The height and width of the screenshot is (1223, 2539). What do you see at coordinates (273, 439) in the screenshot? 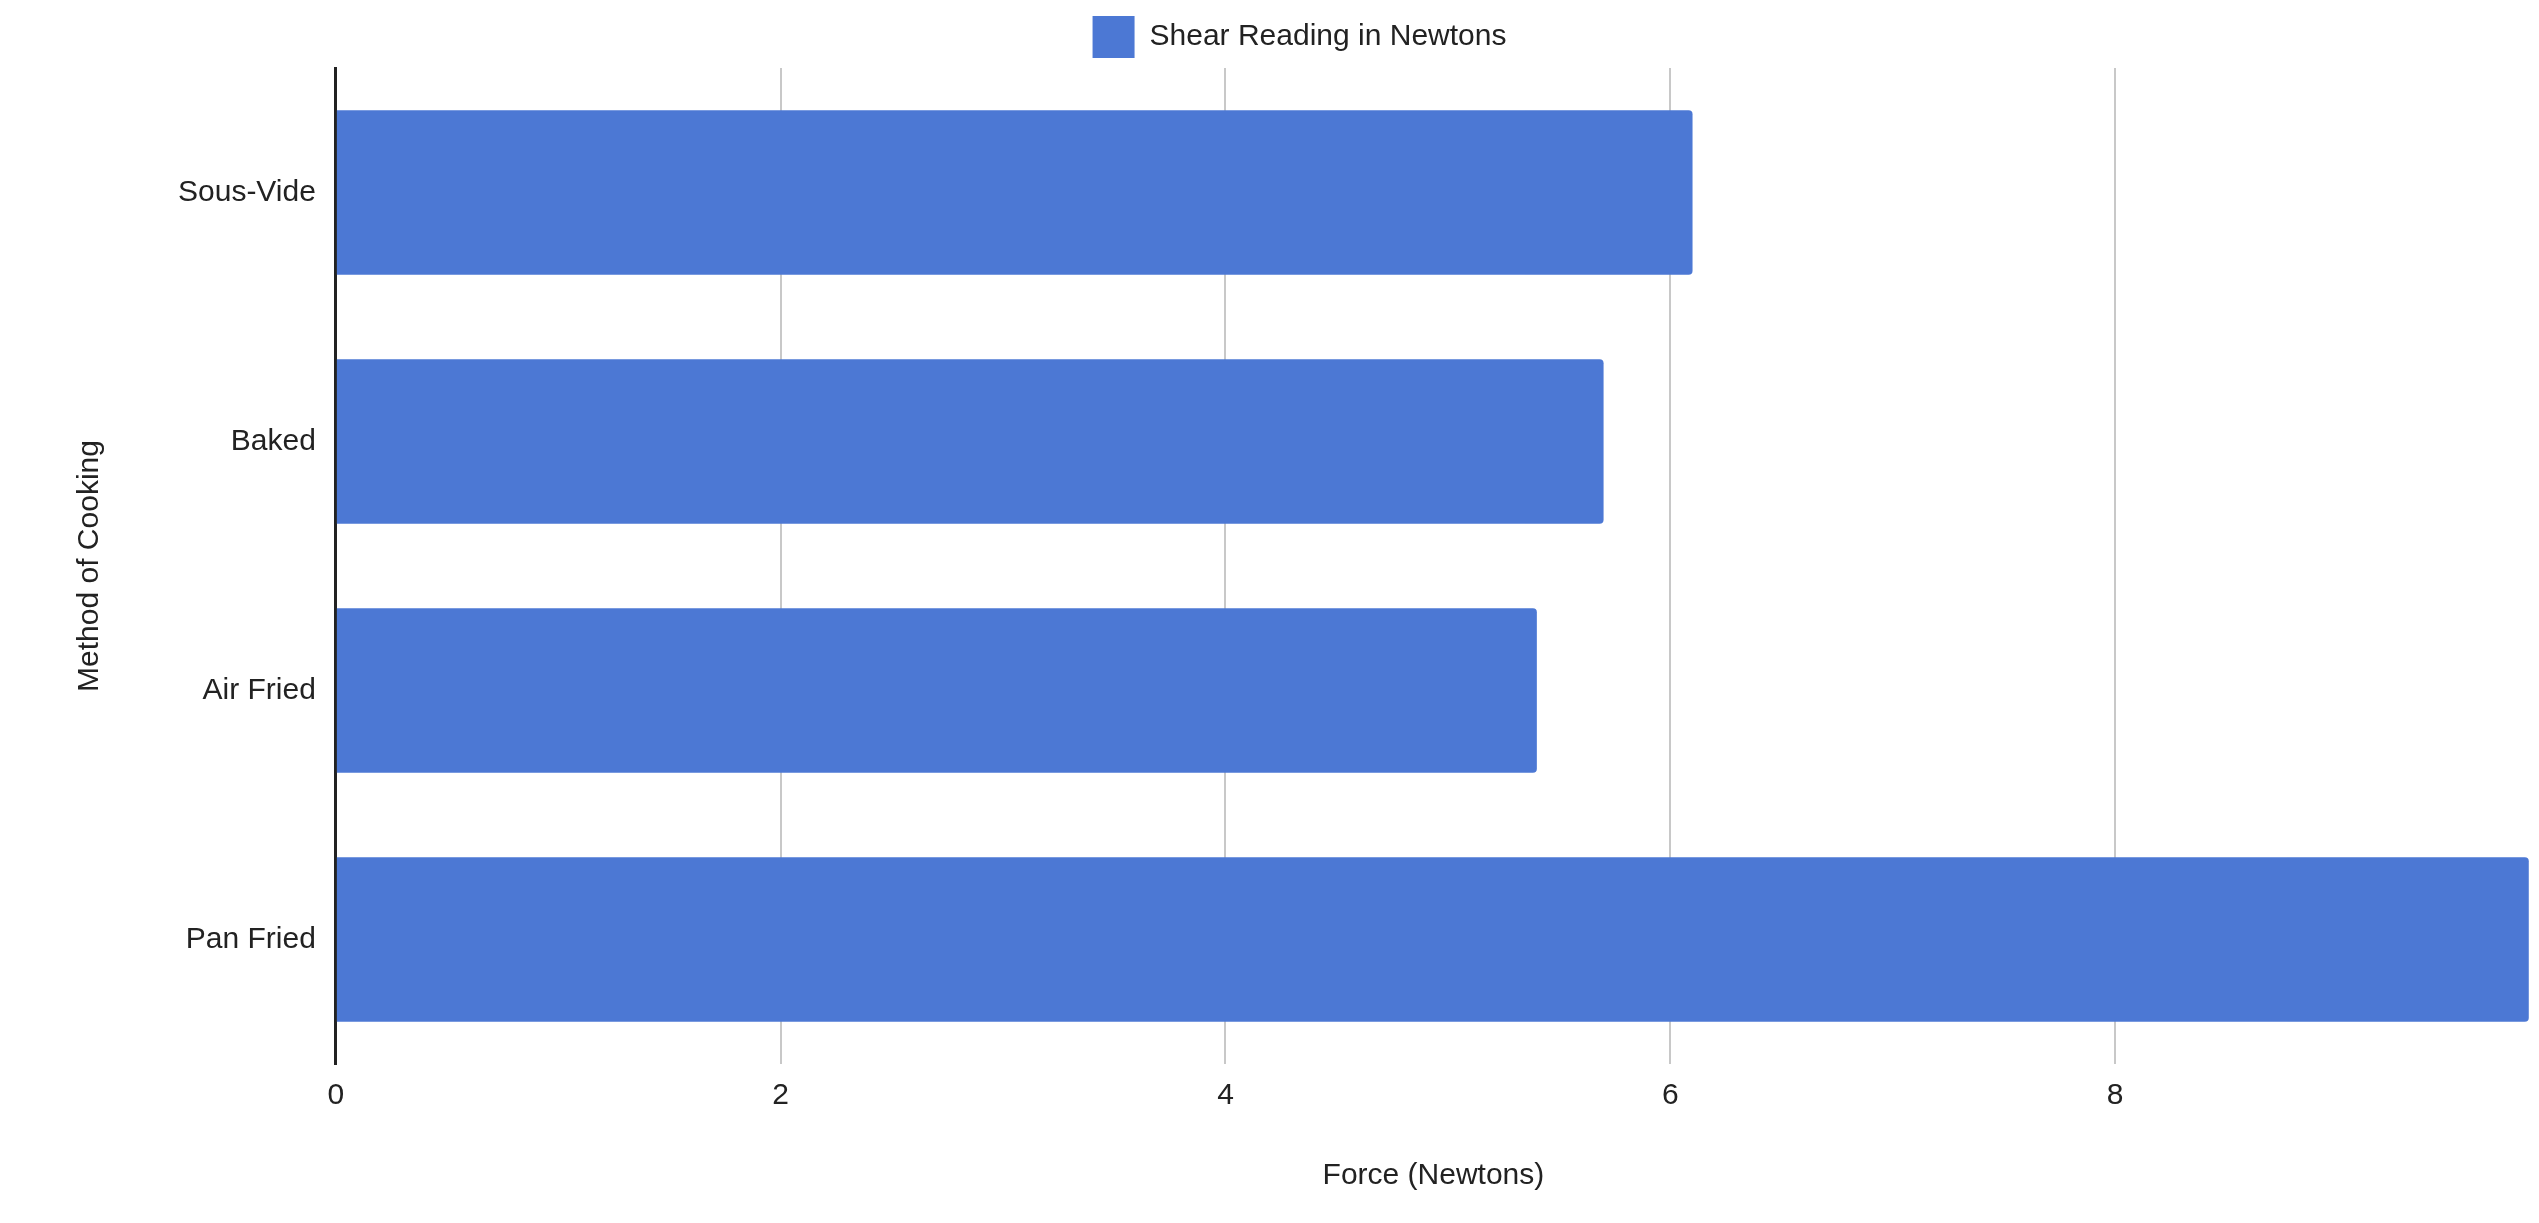
I see `y-tick-label: Baked` at bounding box center [273, 439].